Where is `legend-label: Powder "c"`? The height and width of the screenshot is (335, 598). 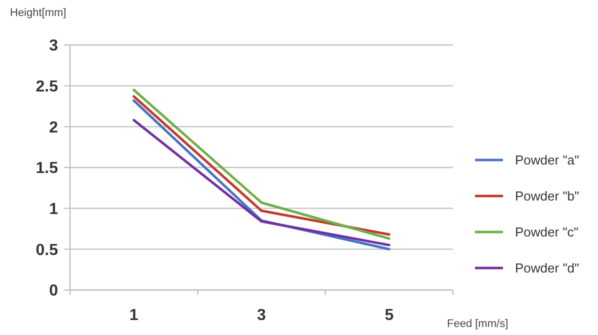
legend-label: Powder "c" is located at coordinates (547, 232).